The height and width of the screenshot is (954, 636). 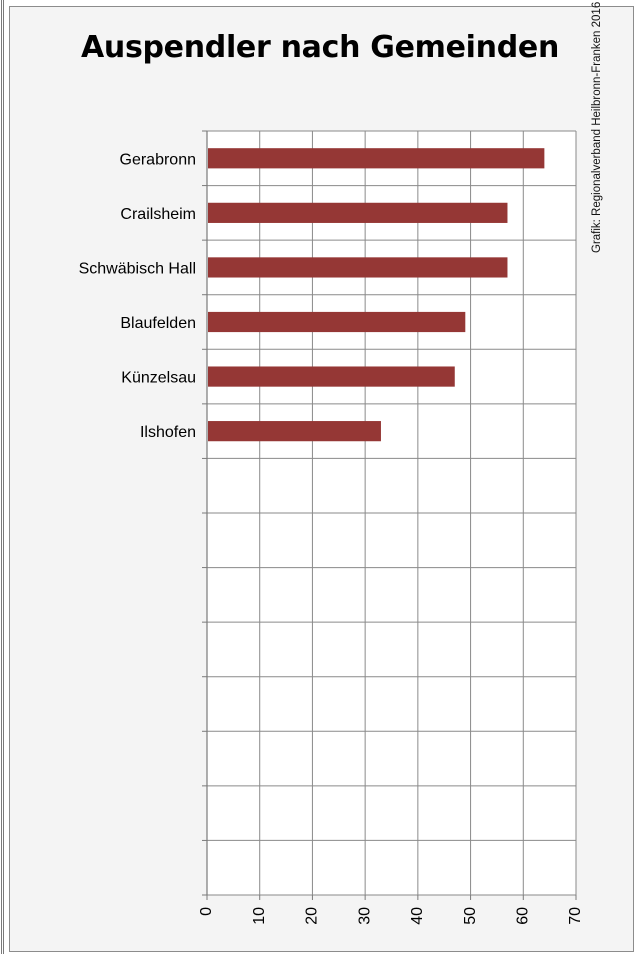 What do you see at coordinates (137, 268) in the screenshot?
I see `category-label: Schwäbisch Hall` at bounding box center [137, 268].